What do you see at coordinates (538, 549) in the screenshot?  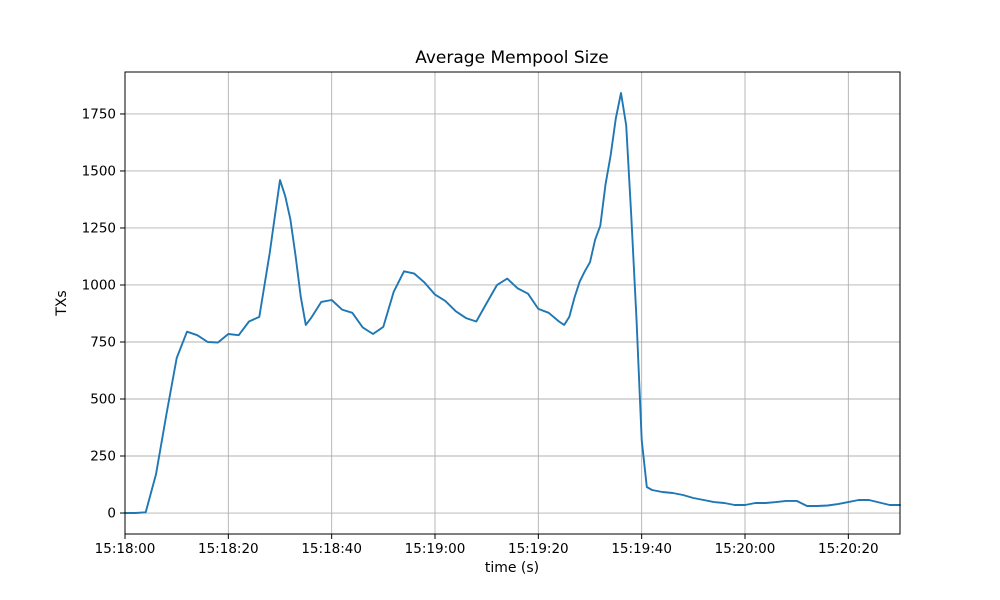 I see `x-tick-label: 15:19:20` at bounding box center [538, 549].